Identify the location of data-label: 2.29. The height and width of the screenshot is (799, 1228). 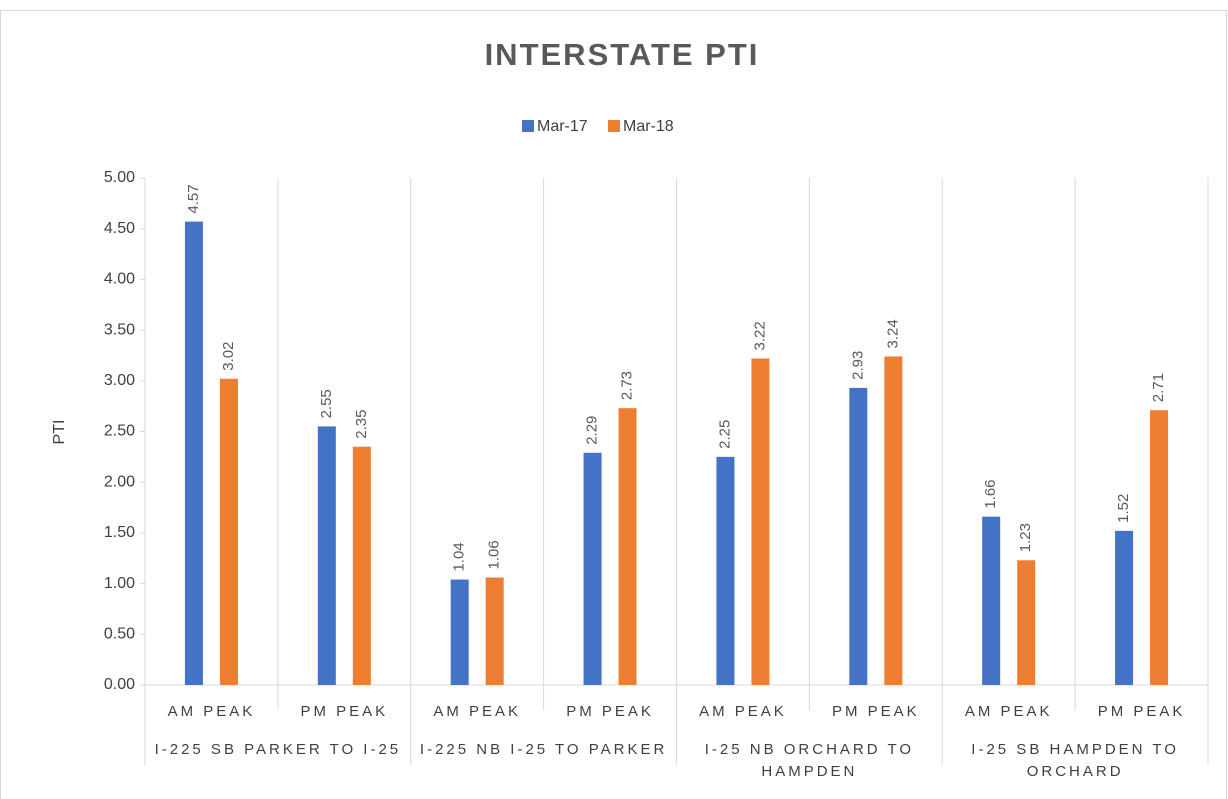
(592, 430).